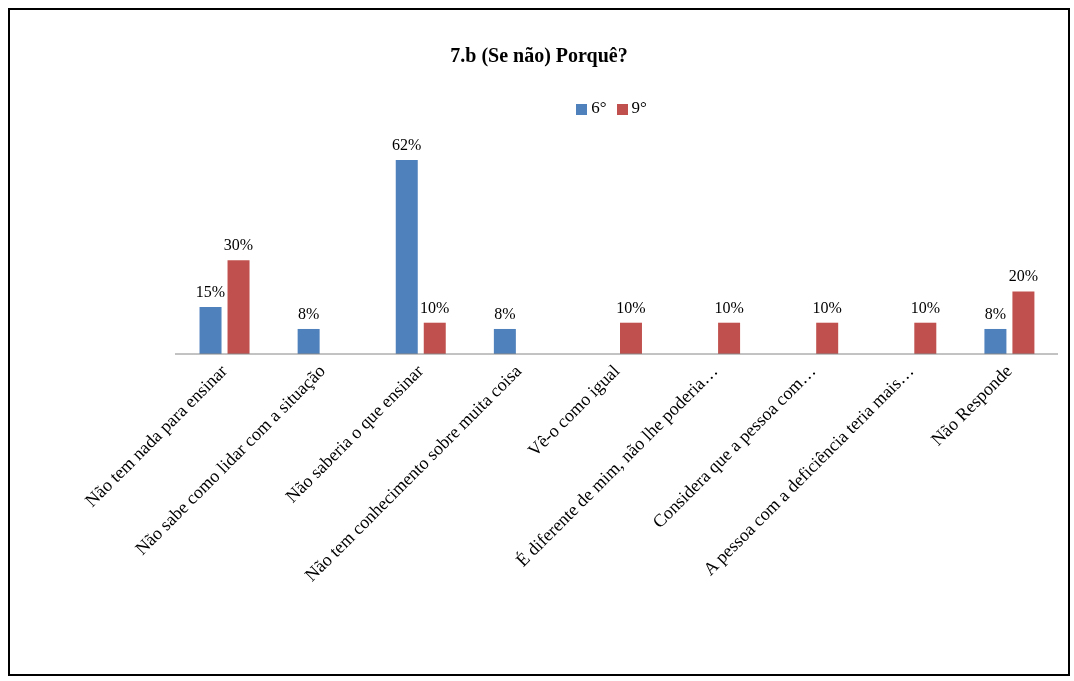 The image size is (1074, 681). Describe the element at coordinates (407, 144) in the screenshot. I see `data-label: 62%` at that location.